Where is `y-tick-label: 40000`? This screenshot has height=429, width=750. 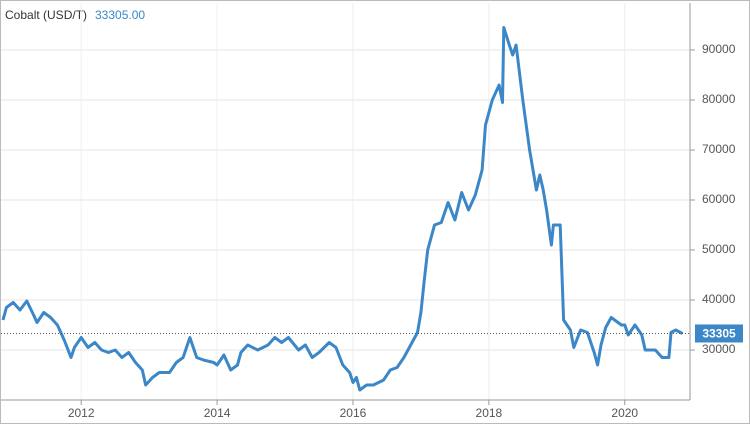 y-tick-label: 40000 is located at coordinates (719, 299).